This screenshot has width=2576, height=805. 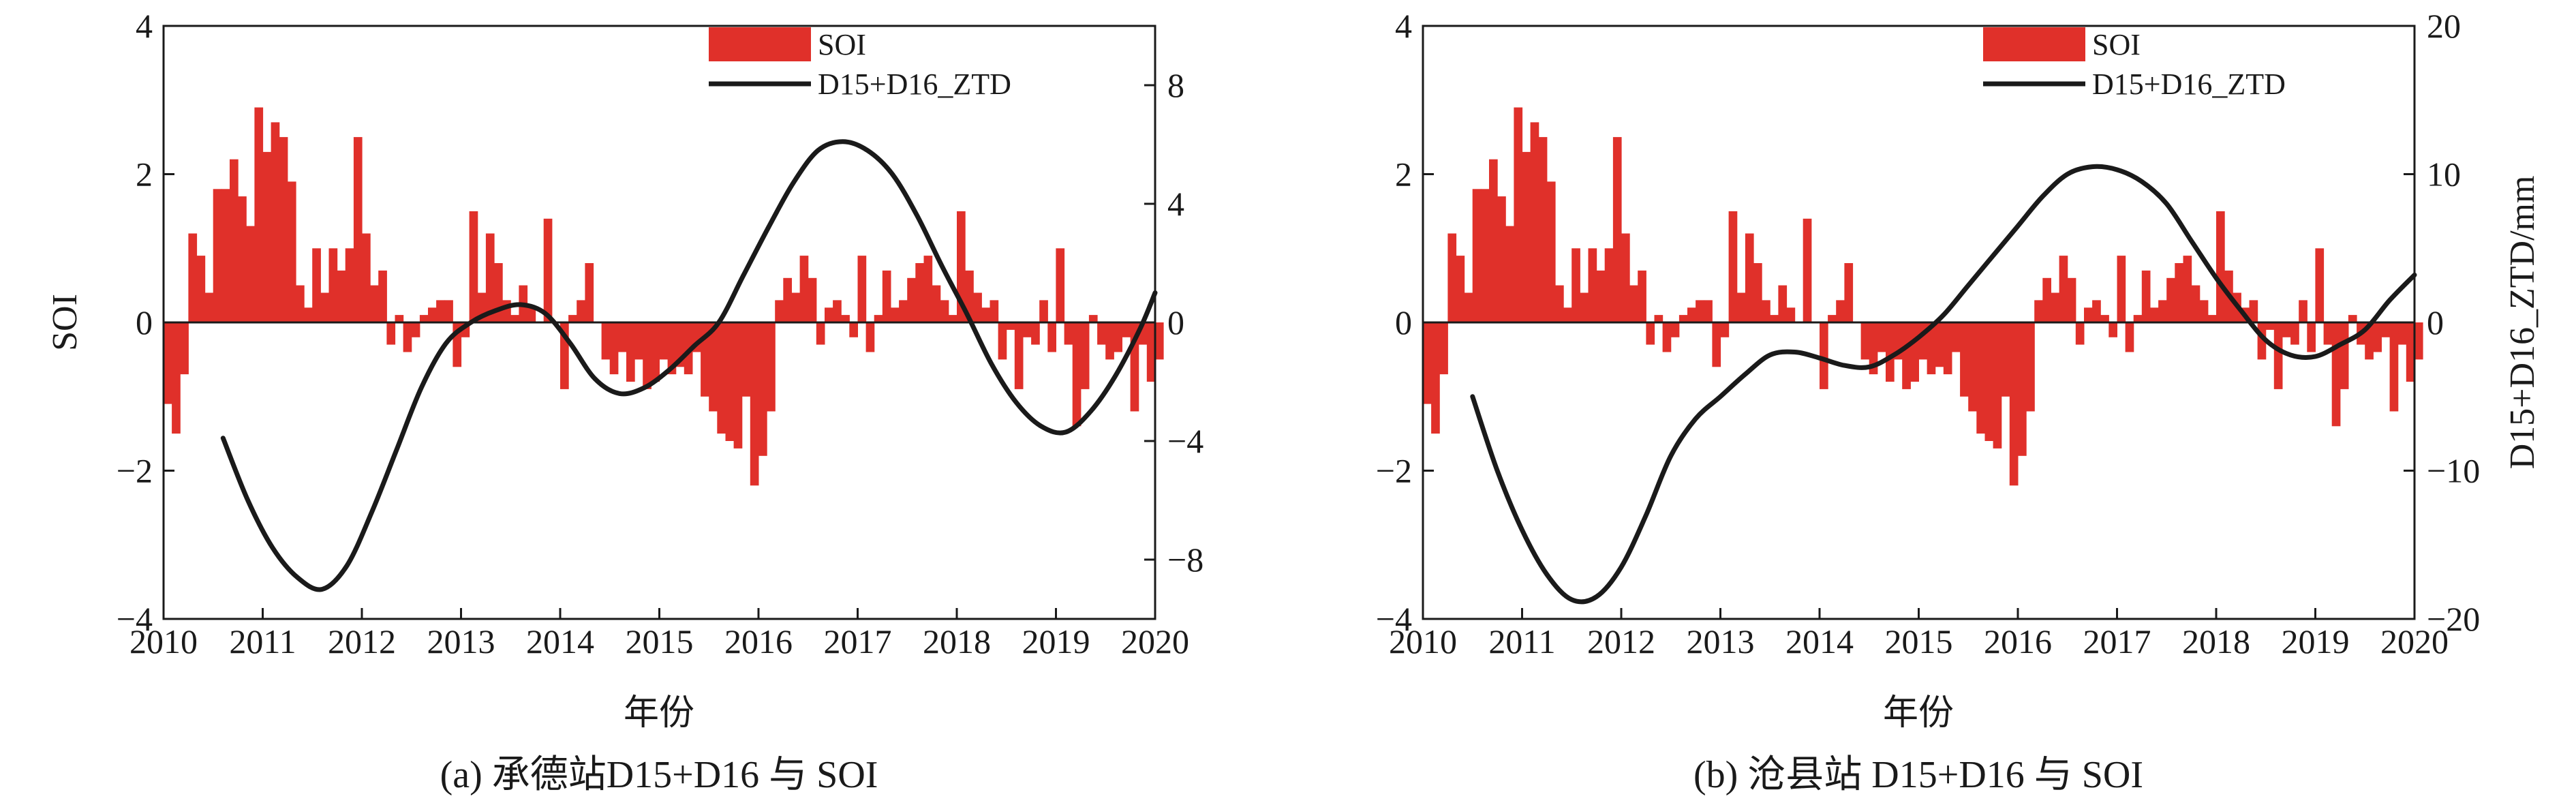 I want to click on x-tick-label: 2020, so click(x=1155, y=641).